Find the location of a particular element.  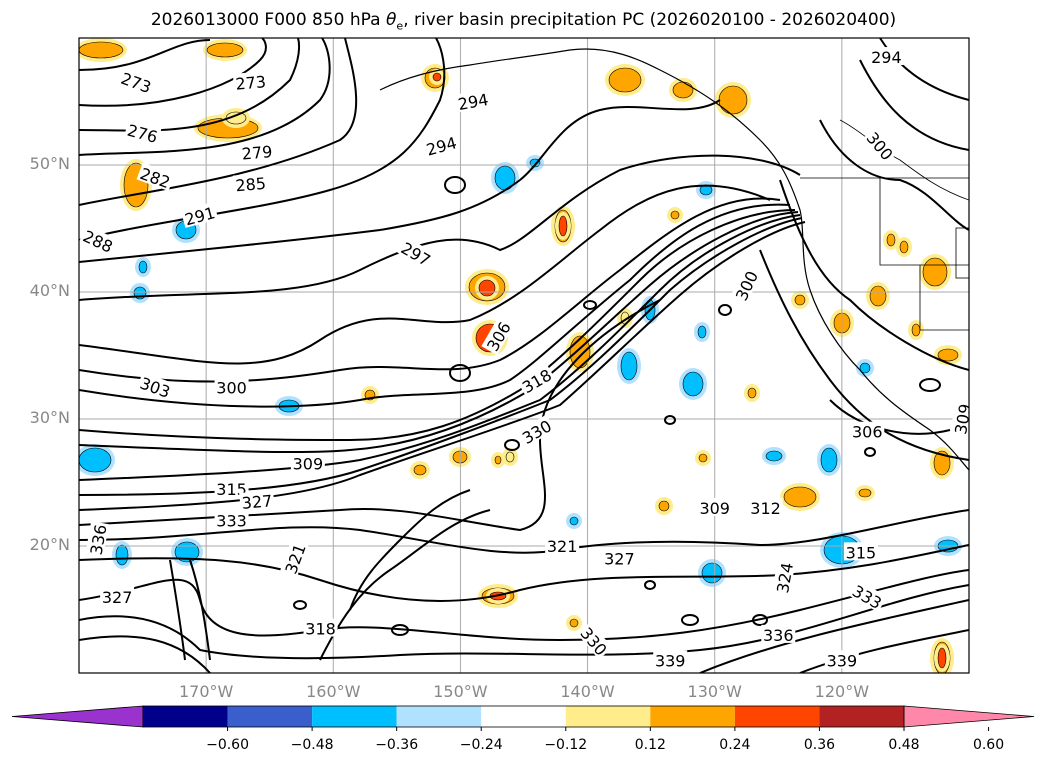

contour-label: 315 is located at coordinates (861, 552).